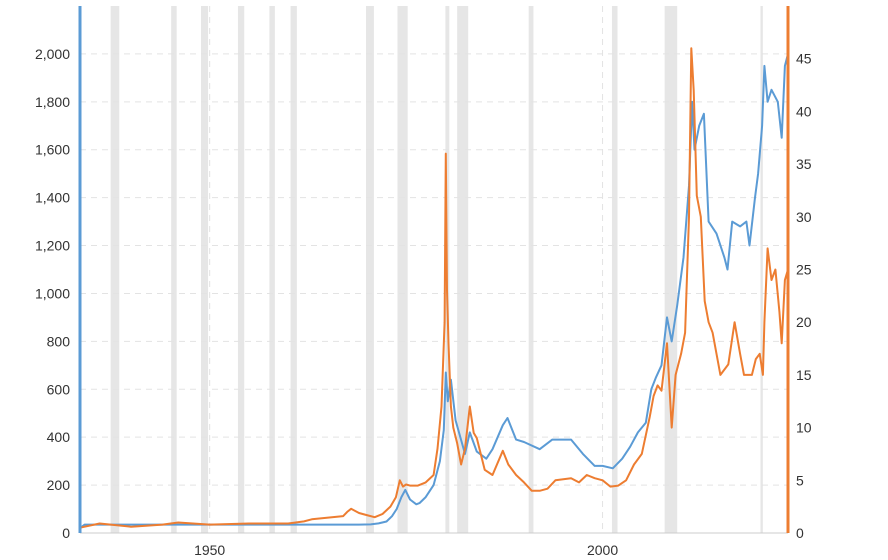 This screenshot has width=888, height=560. I want to click on right-tick-label-9: 45, so click(804, 59).